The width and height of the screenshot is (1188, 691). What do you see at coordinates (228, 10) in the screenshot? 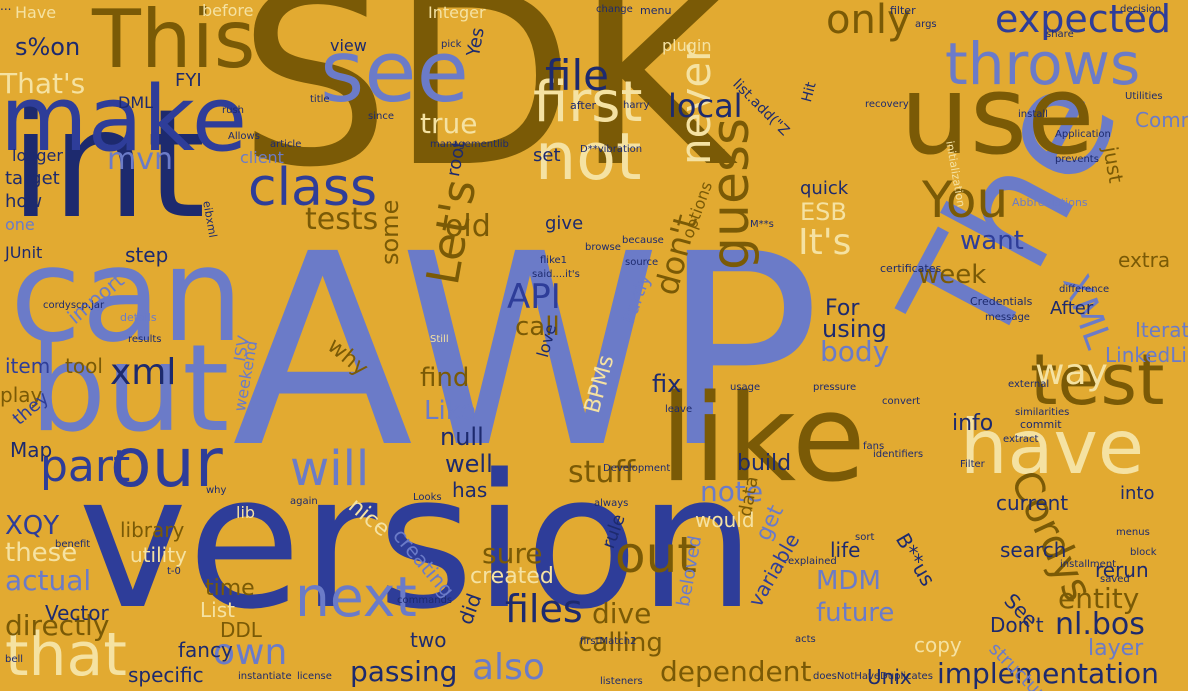
I see `word-before: before` at bounding box center [228, 10].